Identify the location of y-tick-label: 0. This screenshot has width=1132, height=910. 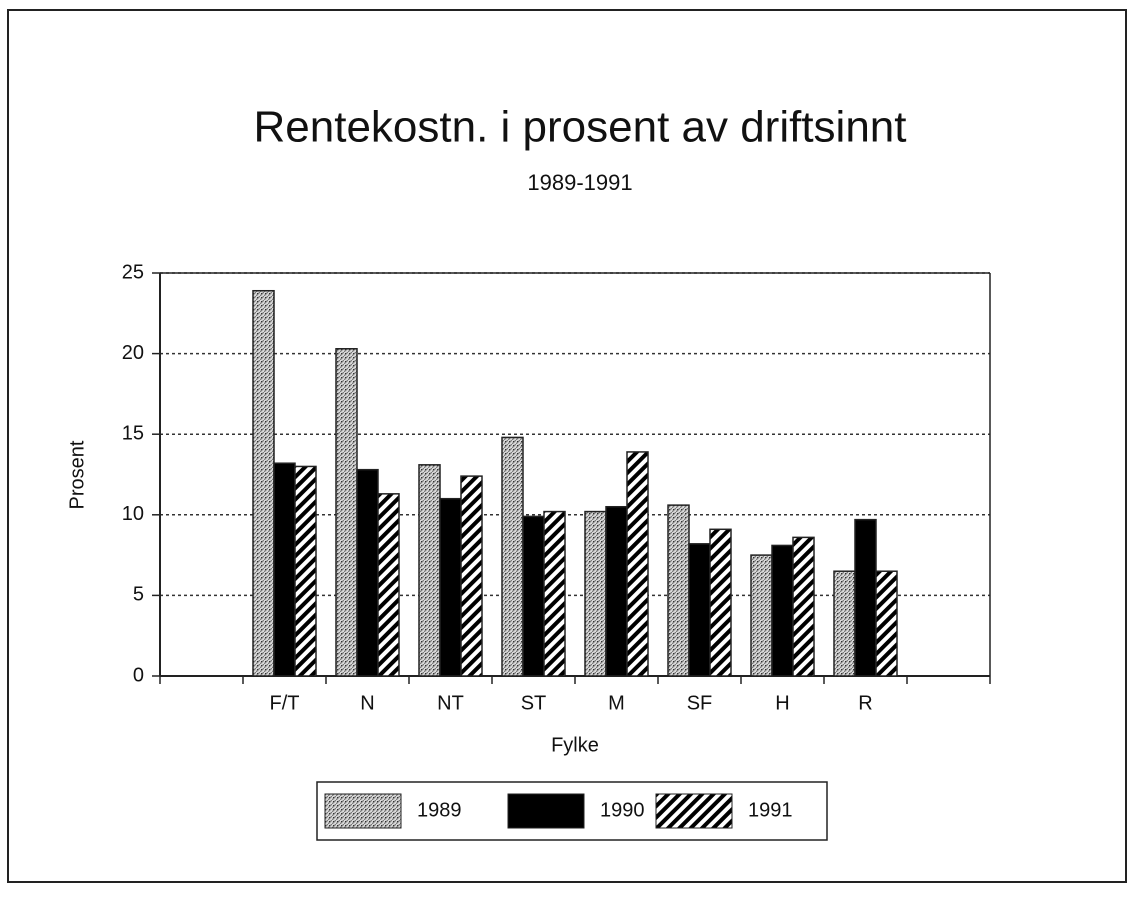
(138, 675).